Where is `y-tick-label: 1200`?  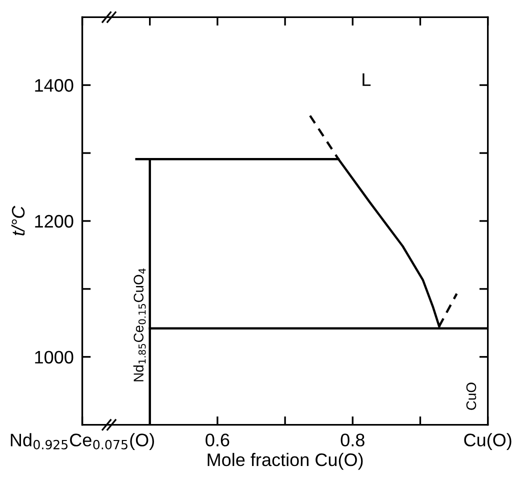 y-tick-label: 1200 is located at coordinates (54, 221).